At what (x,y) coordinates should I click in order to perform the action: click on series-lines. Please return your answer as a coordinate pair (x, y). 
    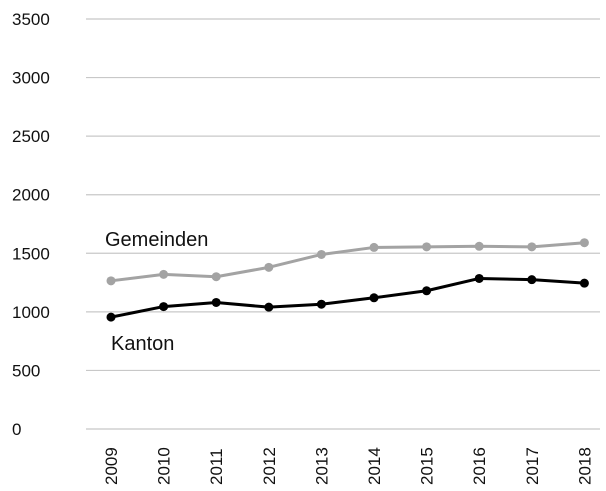
    Looking at the image, I should click on (347, 280).